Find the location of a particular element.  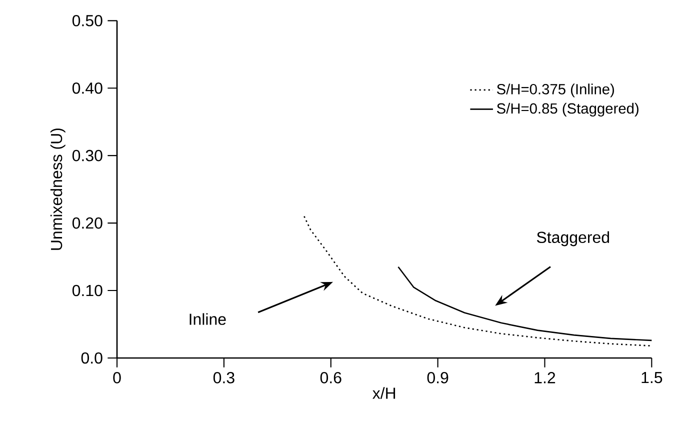

y-tick-label: 0.40 is located at coordinates (87, 88).